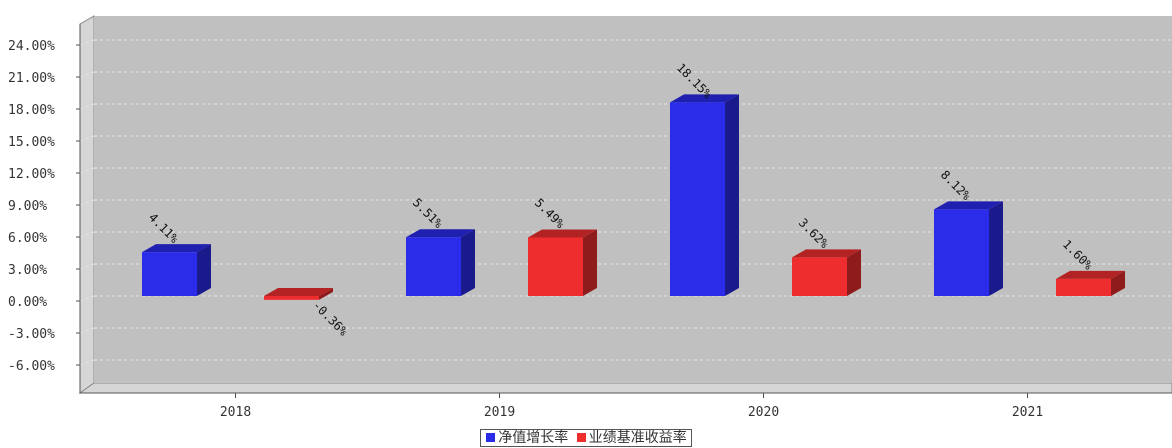 This screenshot has width=1172, height=448. What do you see at coordinates (31, 46) in the screenshot?
I see `y-tick-label: 24.00%` at bounding box center [31, 46].